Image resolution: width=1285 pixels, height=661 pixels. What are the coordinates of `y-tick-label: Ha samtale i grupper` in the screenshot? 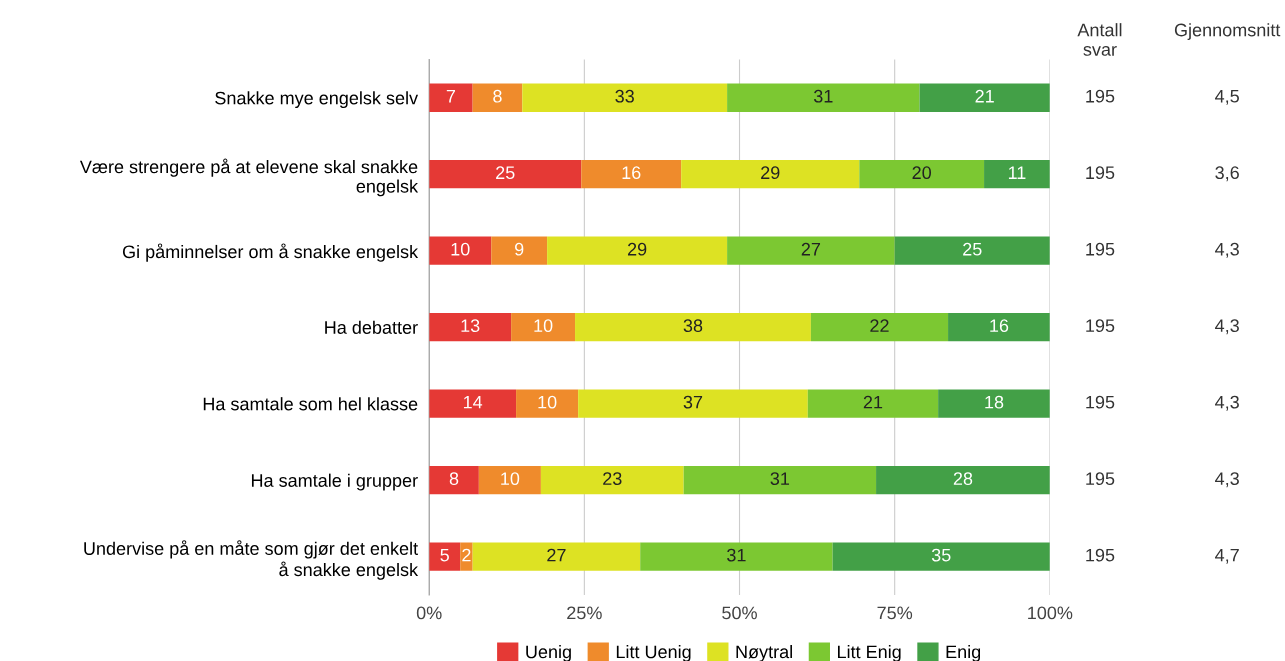 It's located at (334, 482).